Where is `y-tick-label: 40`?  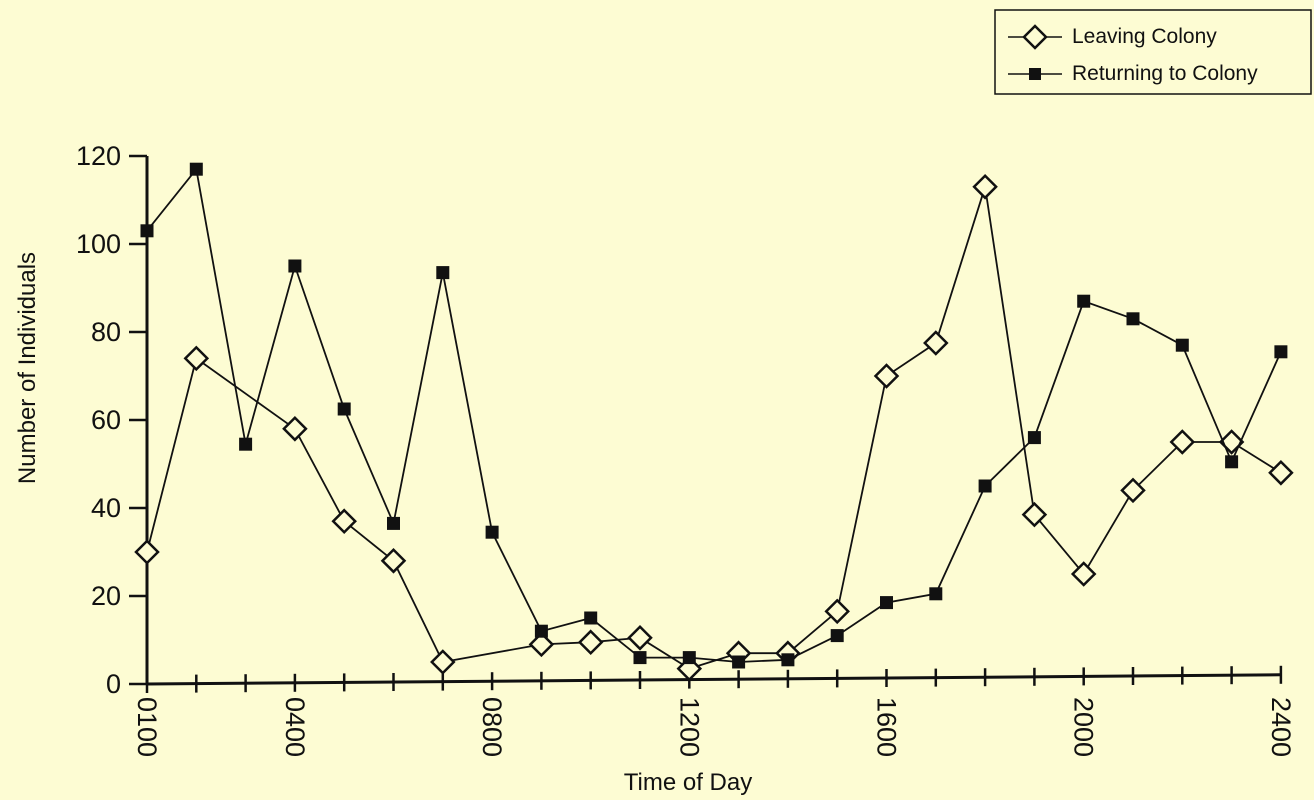 y-tick-label: 40 is located at coordinates (106, 508).